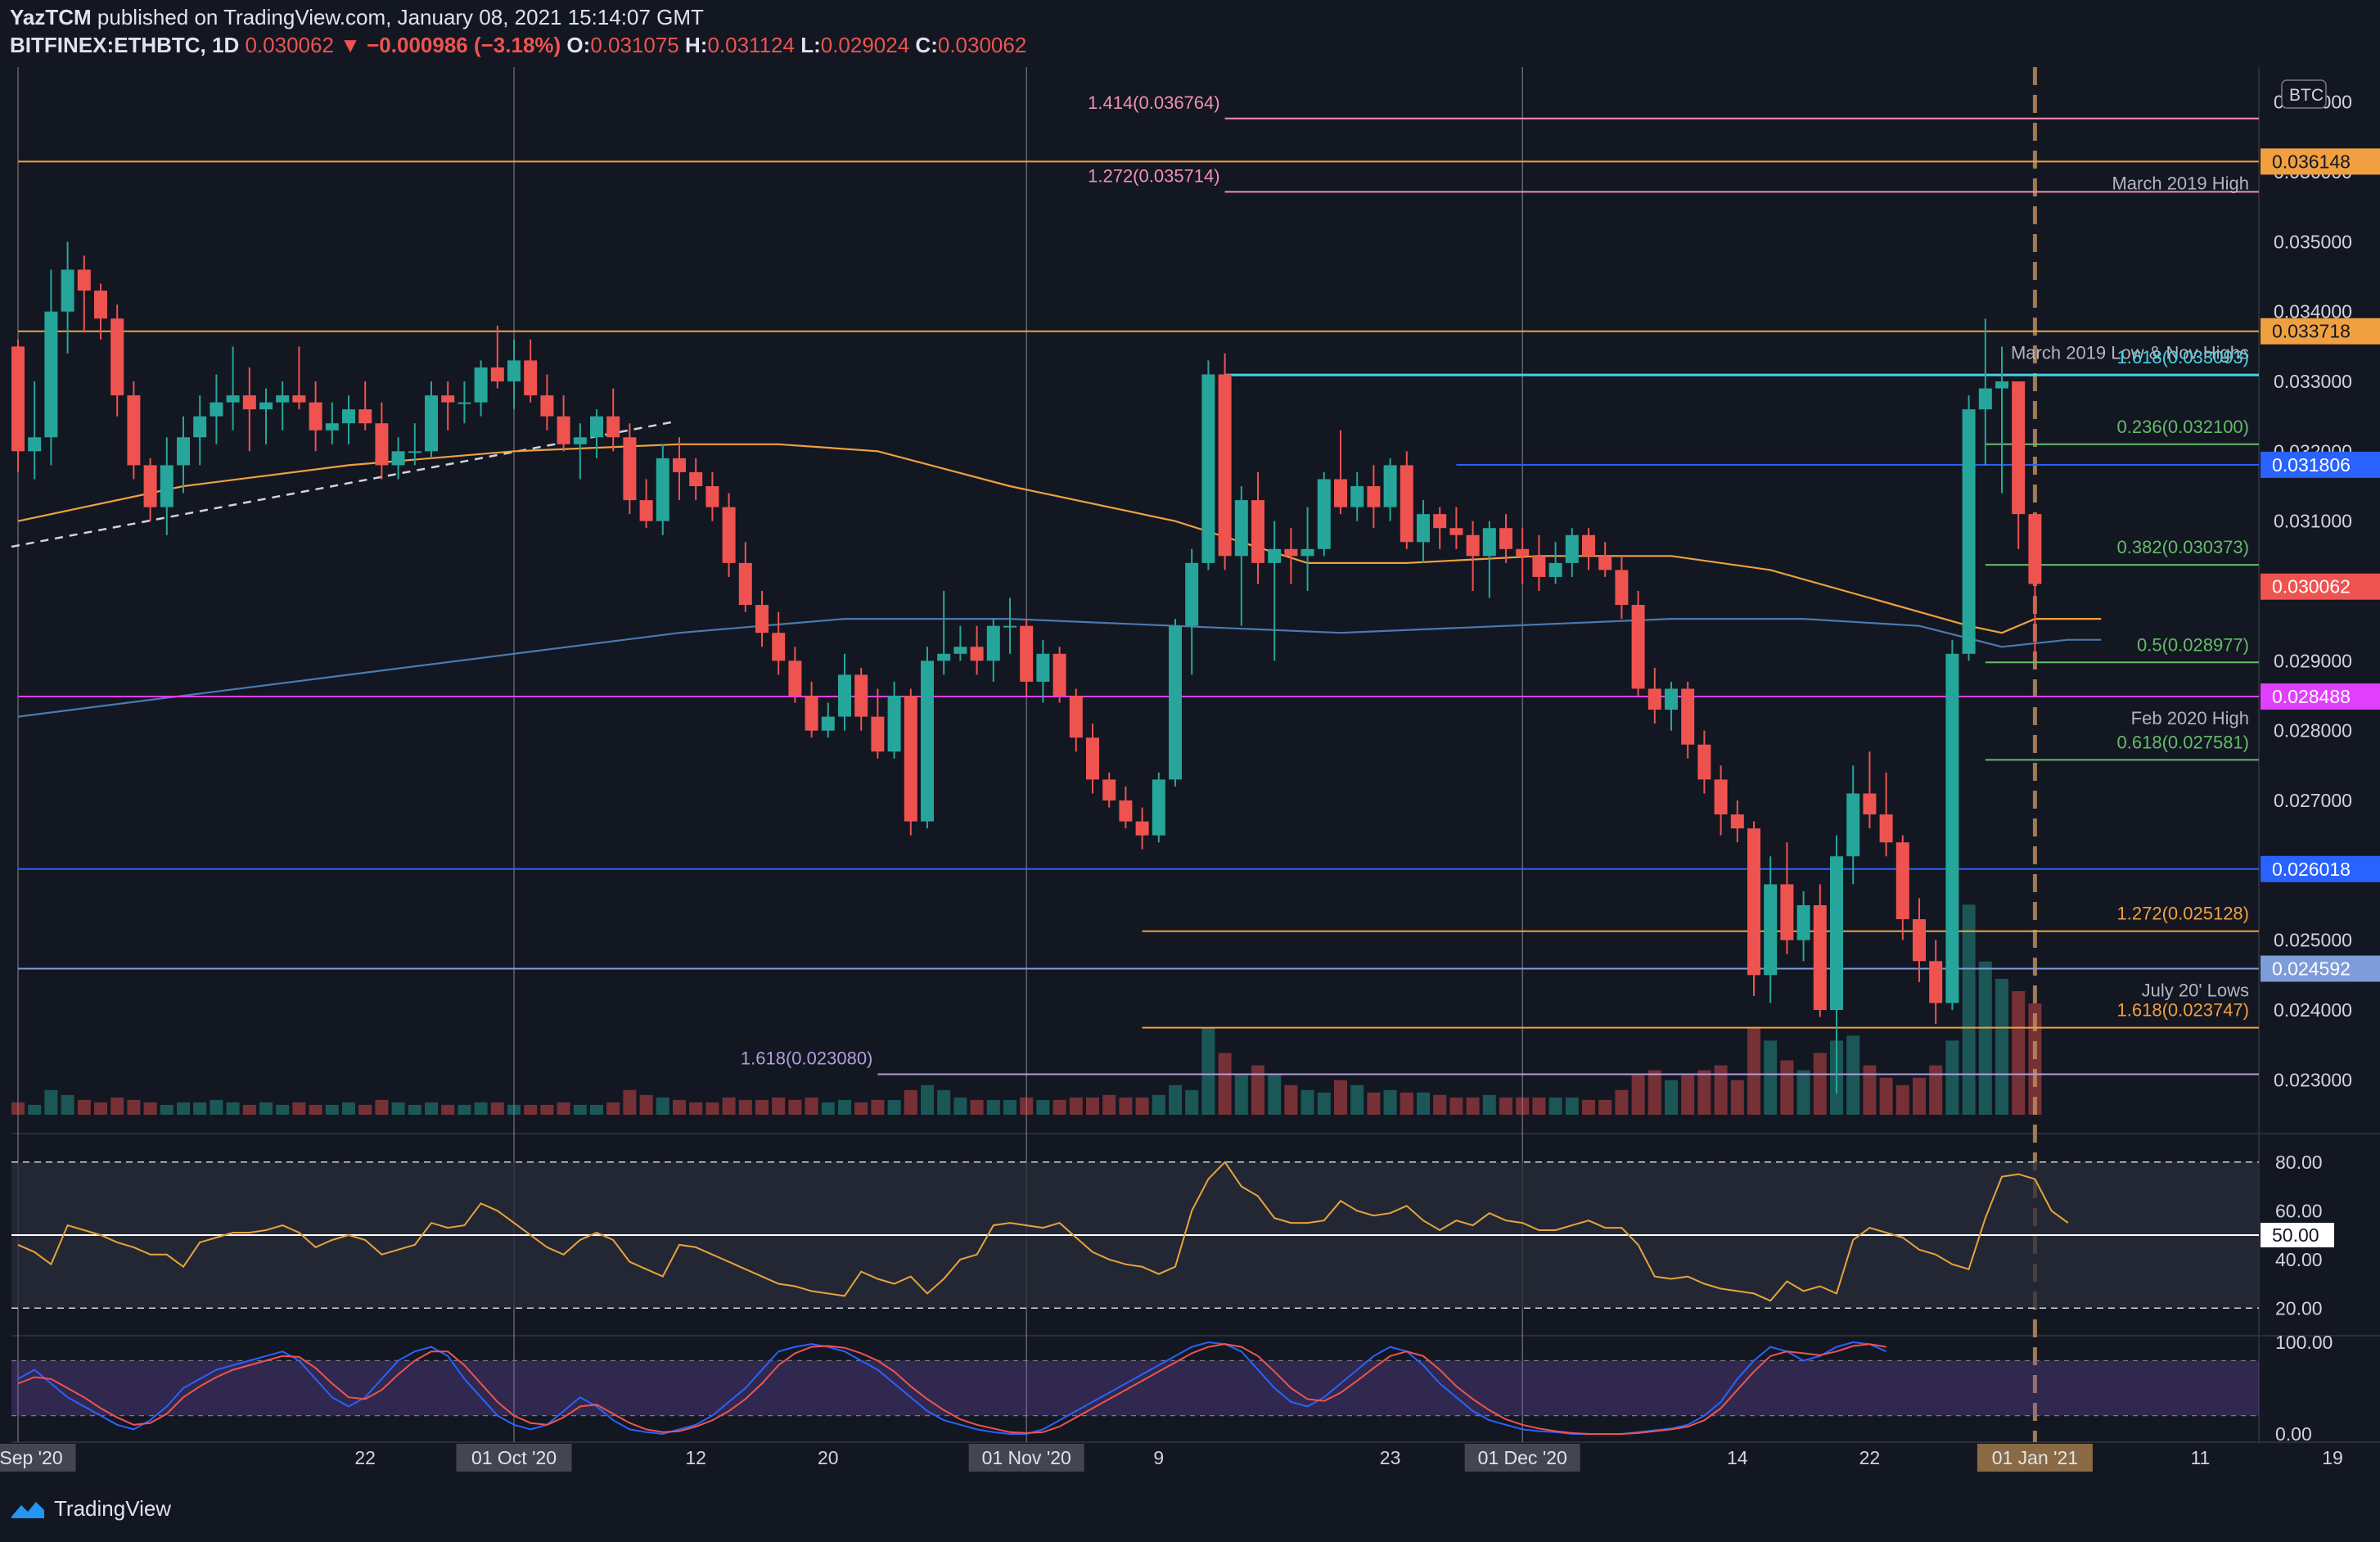 This screenshot has width=2380, height=1542. Describe the element at coordinates (2313, 241) in the screenshot. I see `price-tick-label: 0.035000` at that location.